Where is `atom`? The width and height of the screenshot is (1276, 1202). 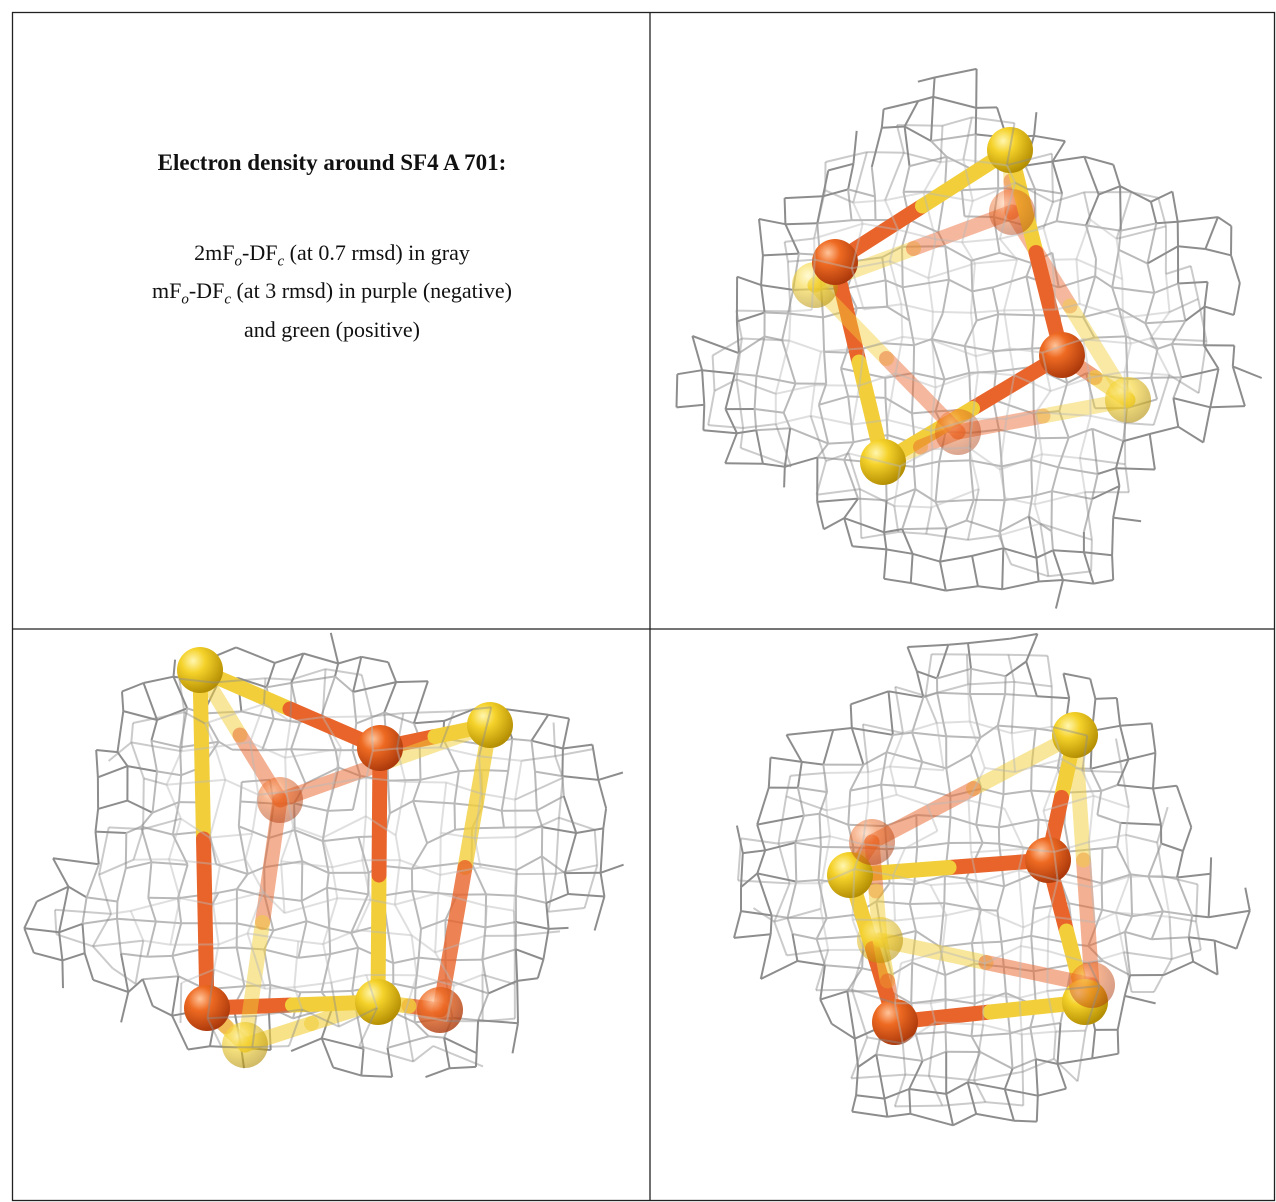 atom is located at coordinates (1010, 150).